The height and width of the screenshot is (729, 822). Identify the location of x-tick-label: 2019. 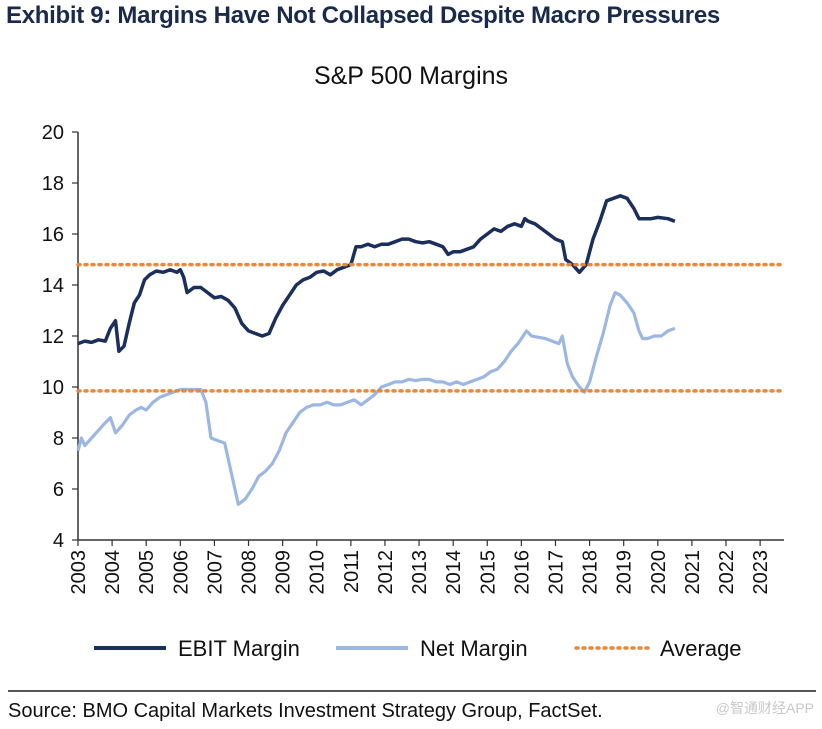
(625, 572).